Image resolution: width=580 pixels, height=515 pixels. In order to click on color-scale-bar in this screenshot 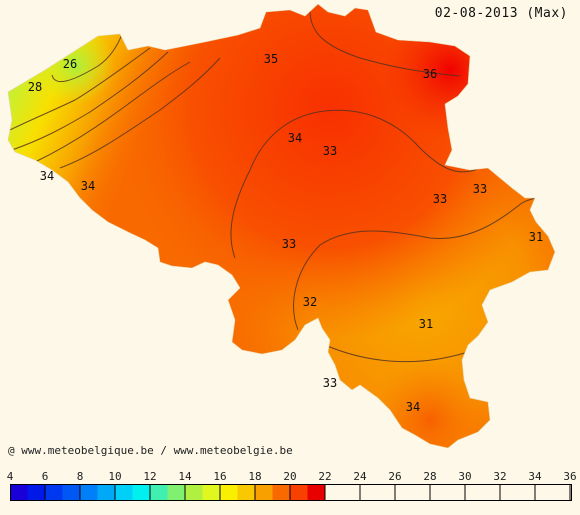, I will do `click(291, 492)`.